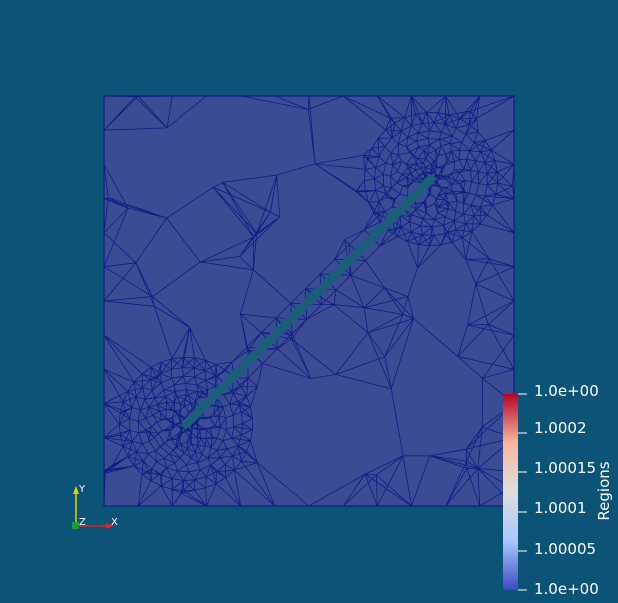 The image size is (618, 603). What do you see at coordinates (560, 428) in the screenshot?
I see `colorbar-label: 1.0002` at bounding box center [560, 428].